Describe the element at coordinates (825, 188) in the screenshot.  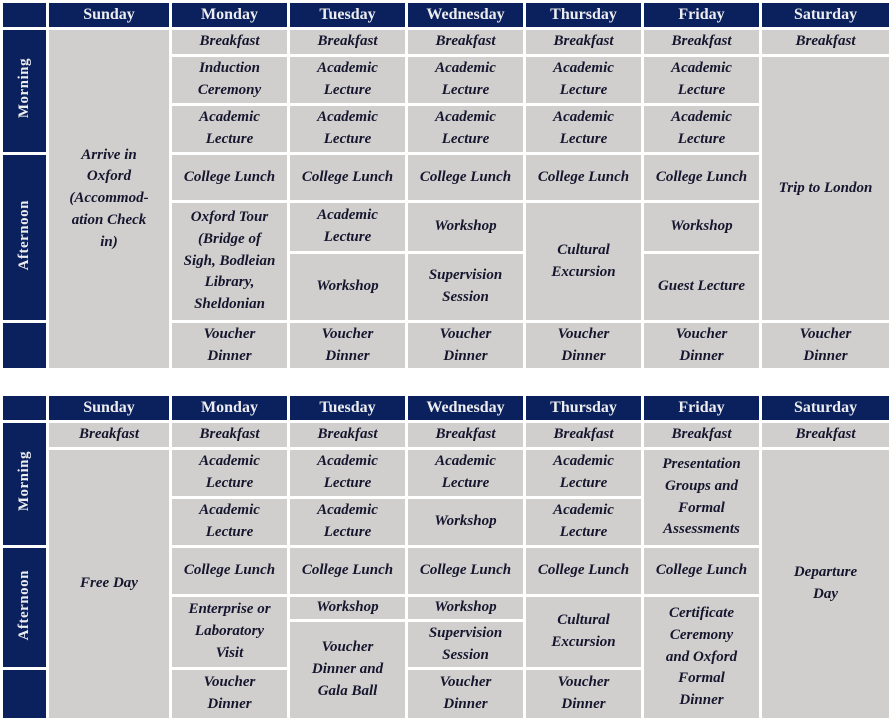
I see `schedule-cell: Trip to London` at that location.